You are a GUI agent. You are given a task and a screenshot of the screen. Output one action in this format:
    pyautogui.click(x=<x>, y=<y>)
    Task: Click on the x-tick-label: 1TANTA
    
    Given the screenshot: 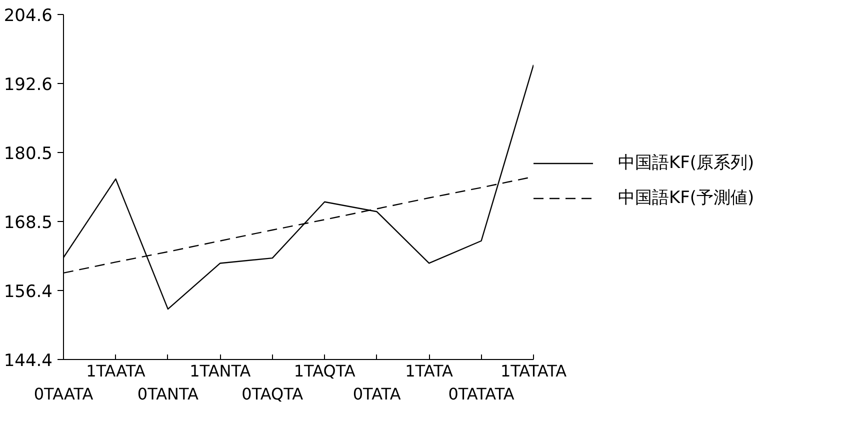 What is the action you would take?
    pyautogui.click(x=220, y=371)
    